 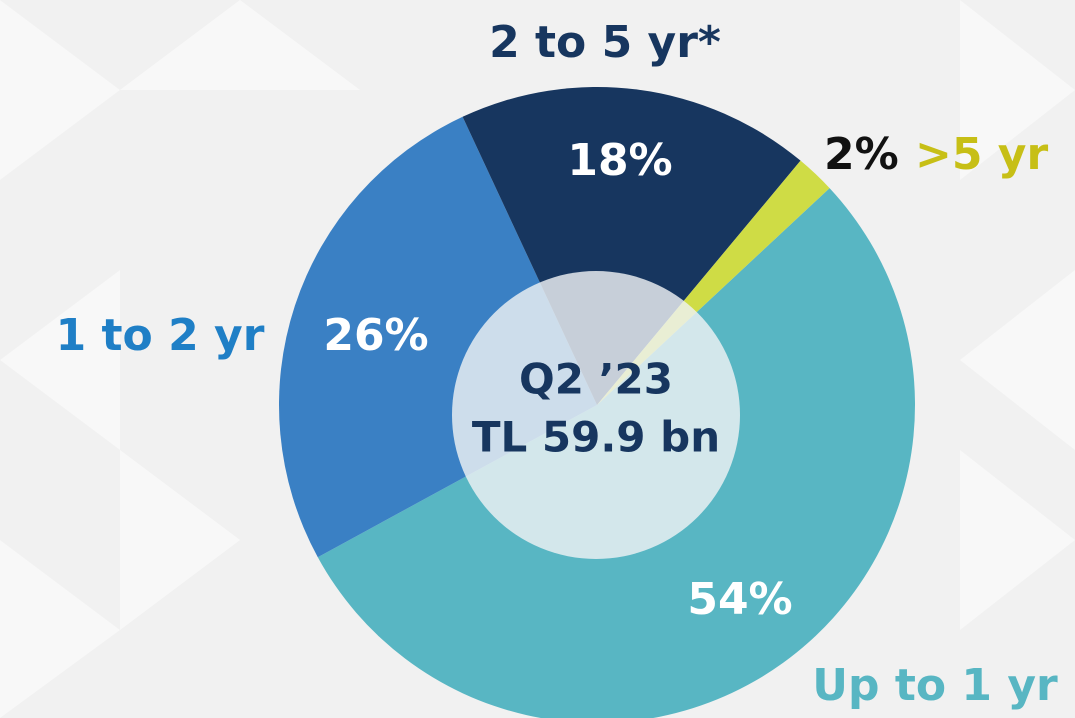 What do you see at coordinates (861, 154) in the screenshot?
I see `value-label: 2%` at bounding box center [861, 154].